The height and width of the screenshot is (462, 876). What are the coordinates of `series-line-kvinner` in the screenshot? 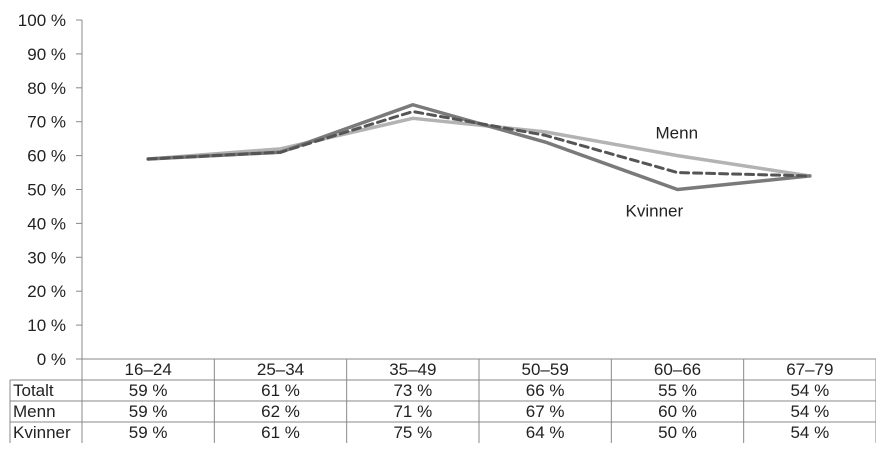 It's located at (479, 147).